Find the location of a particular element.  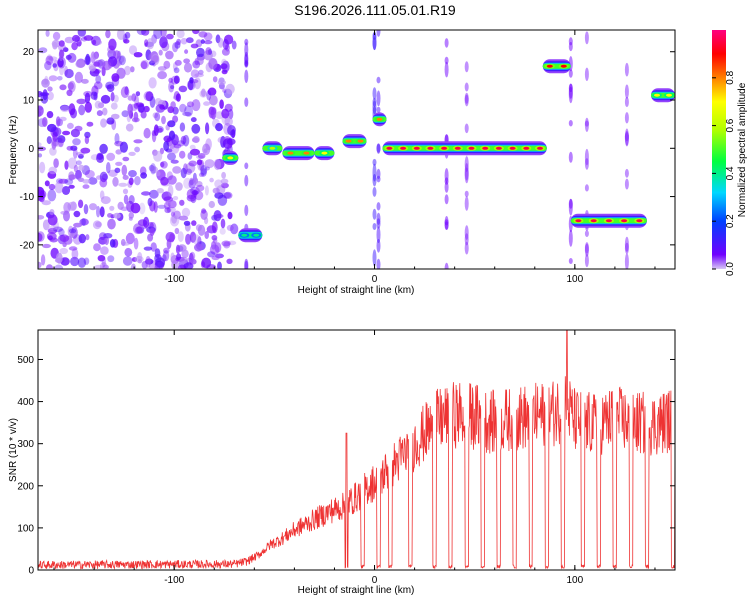

spectrogram-y-tick-label: 0 is located at coordinates (31, 149).